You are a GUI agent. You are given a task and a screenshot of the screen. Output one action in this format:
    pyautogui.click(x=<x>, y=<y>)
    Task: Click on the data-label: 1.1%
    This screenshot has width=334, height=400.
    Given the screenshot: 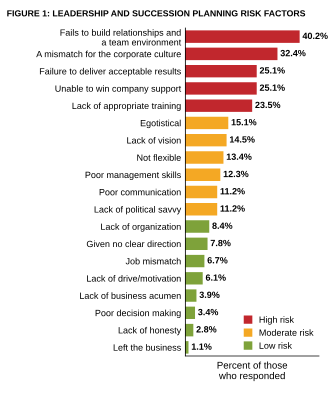 What is the action you would take?
    pyautogui.click(x=202, y=346)
    